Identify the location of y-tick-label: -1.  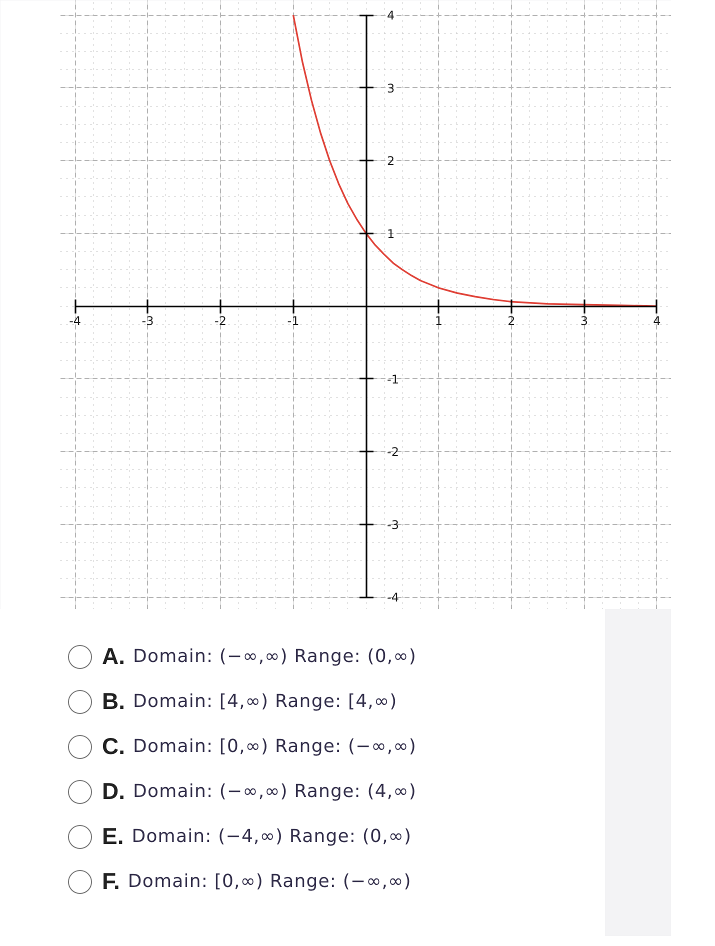
(393, 379).